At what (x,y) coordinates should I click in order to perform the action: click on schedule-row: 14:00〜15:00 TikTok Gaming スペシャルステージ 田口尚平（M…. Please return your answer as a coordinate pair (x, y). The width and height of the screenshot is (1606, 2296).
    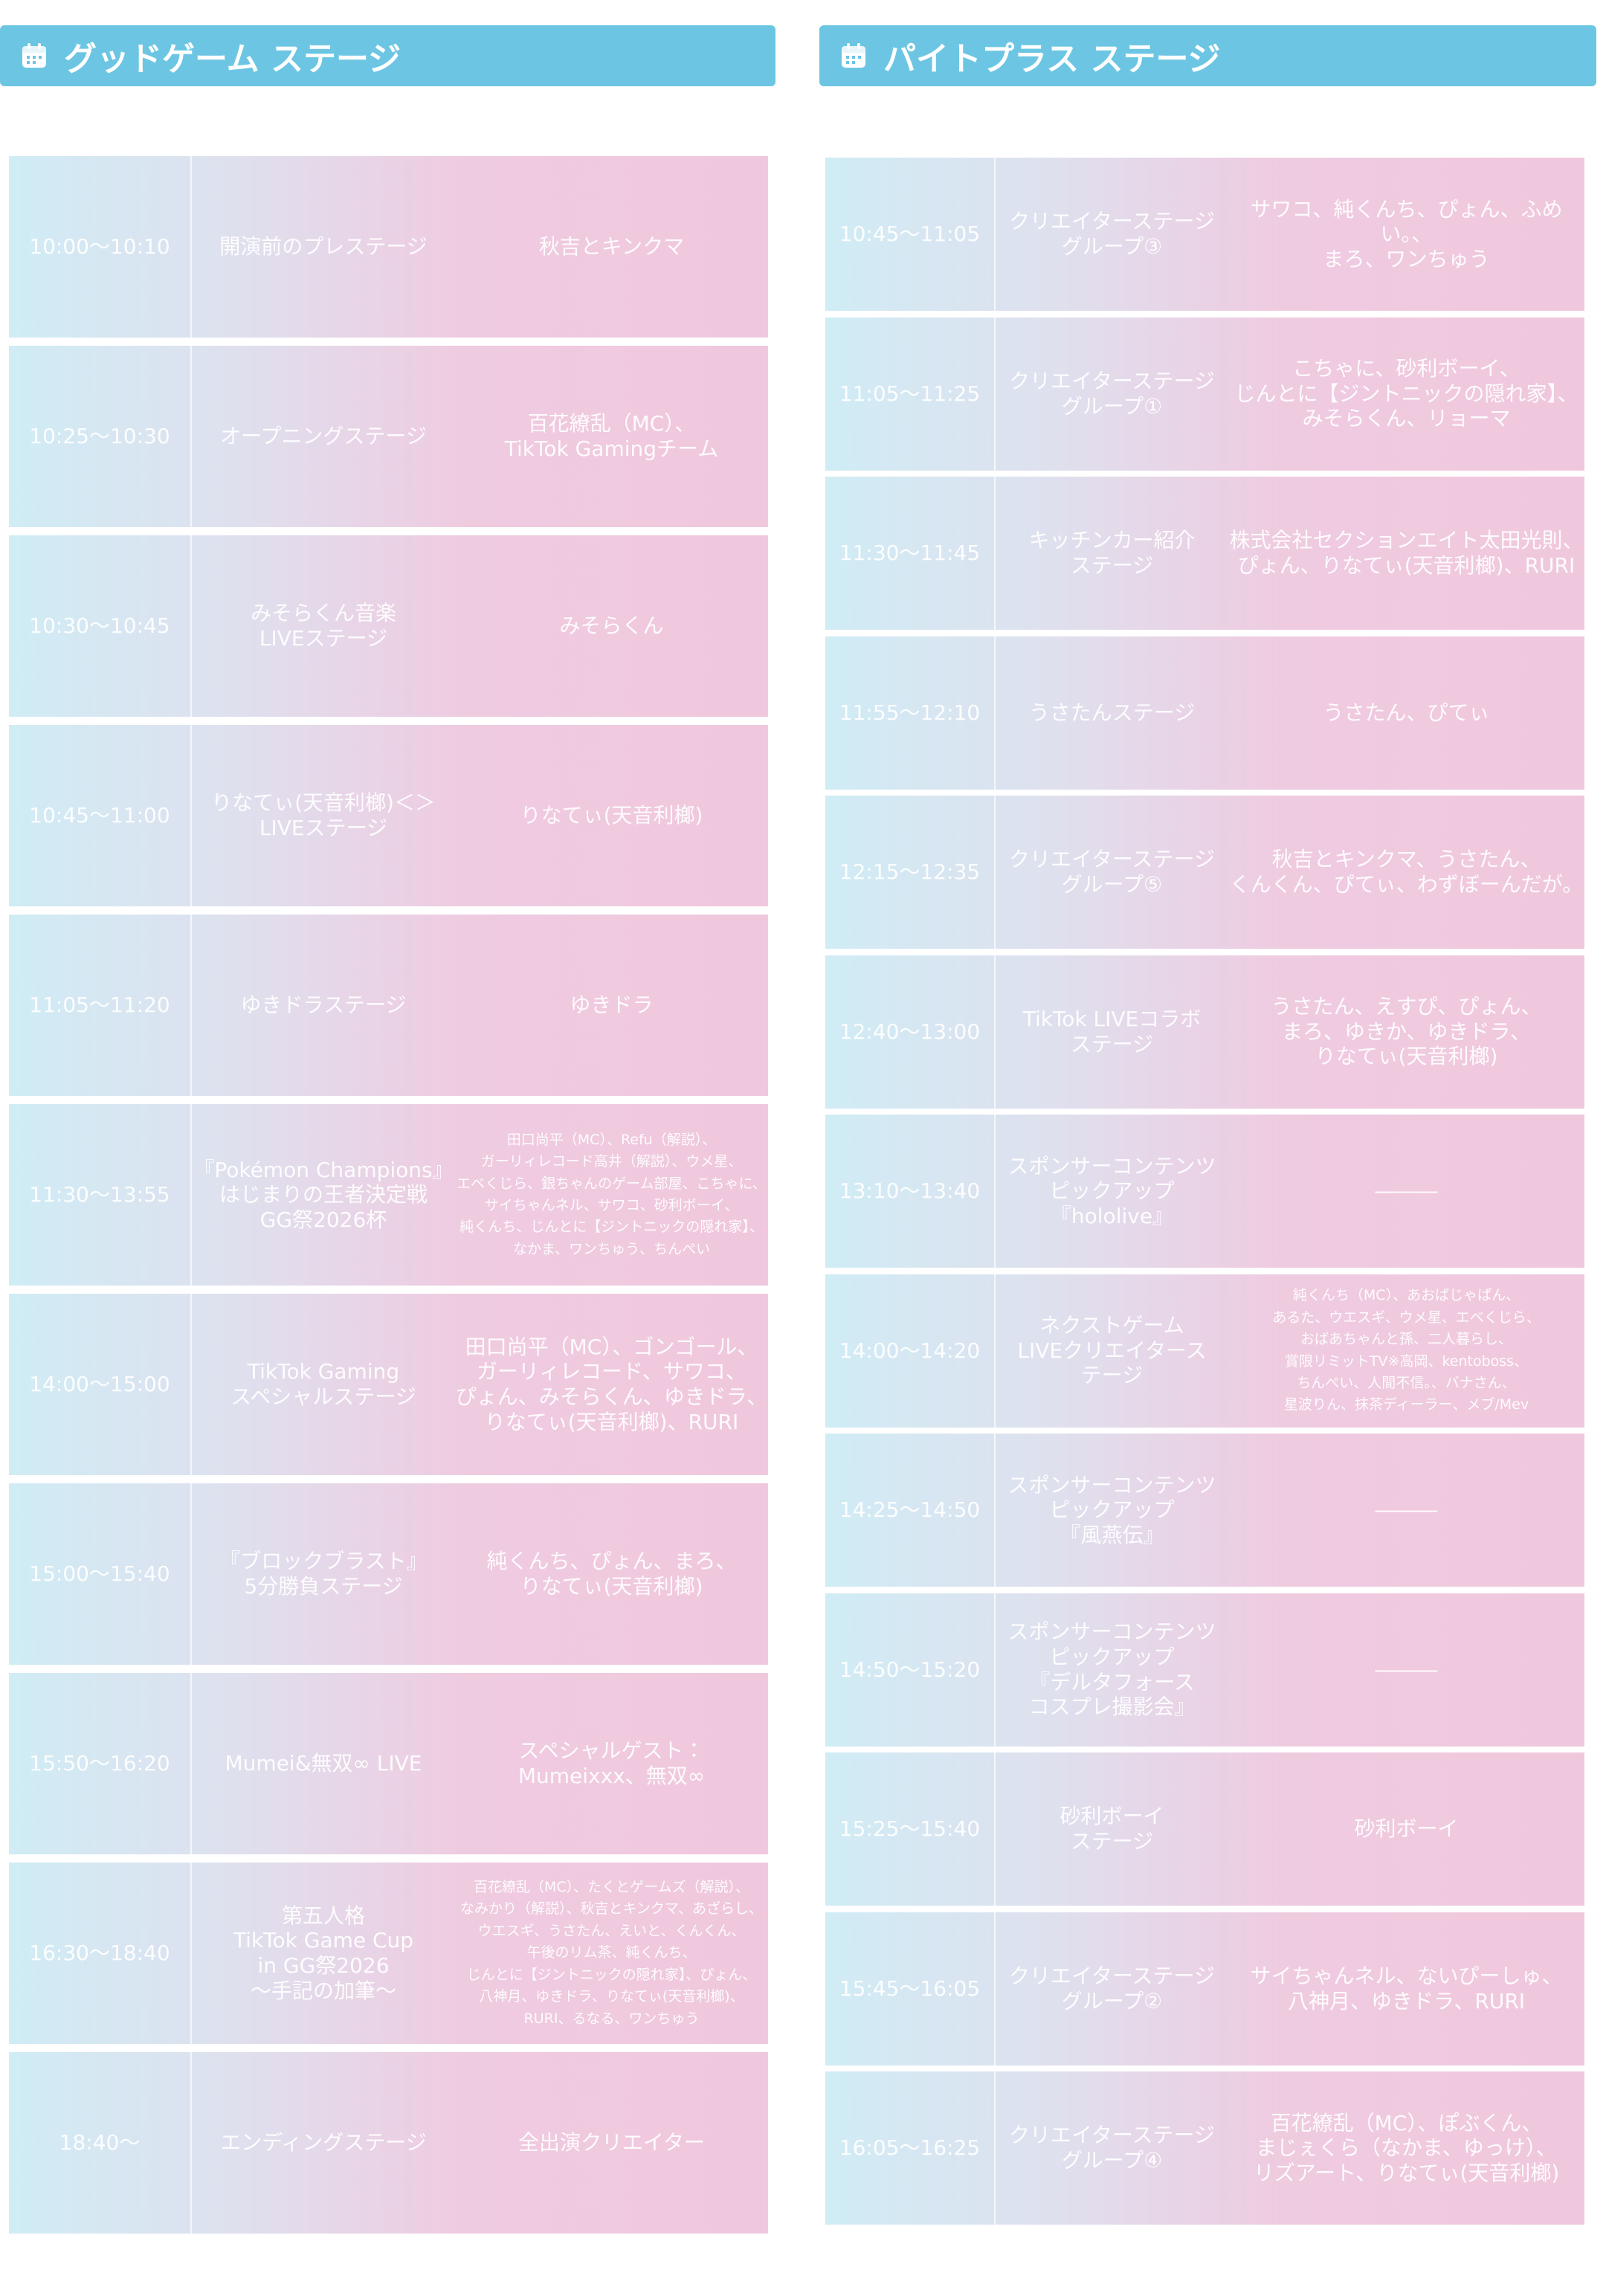
    Looking at the image, I should click on (388, 1384).